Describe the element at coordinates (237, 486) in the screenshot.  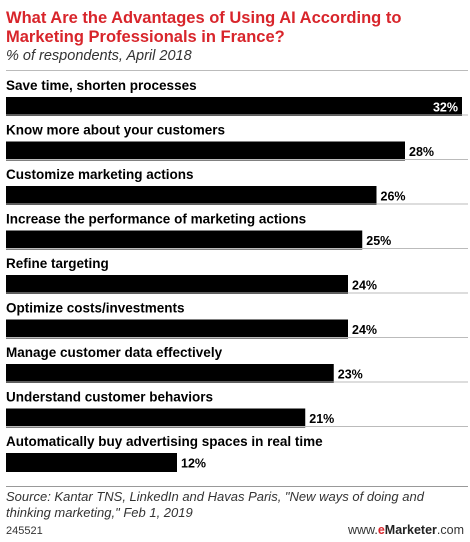
I see `footer-divider` at that location.